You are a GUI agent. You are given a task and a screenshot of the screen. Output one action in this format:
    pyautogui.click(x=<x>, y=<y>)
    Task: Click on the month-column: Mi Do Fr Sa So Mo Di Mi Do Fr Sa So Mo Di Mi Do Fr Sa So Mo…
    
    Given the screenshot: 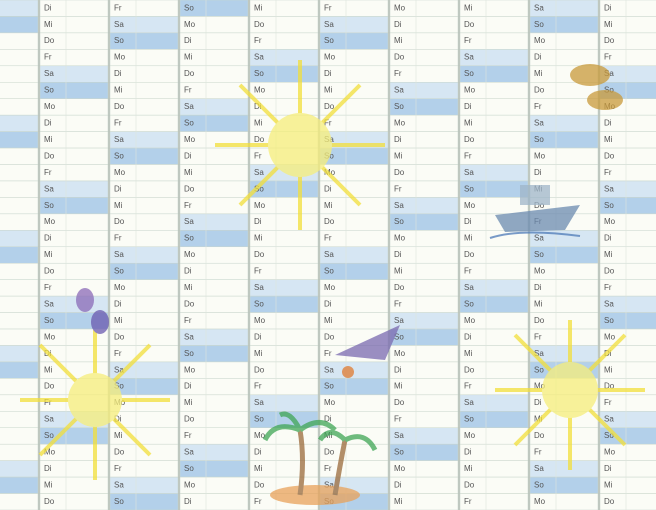 What is the action you would take?
    pyautogui.click(x=284, y=255)
    